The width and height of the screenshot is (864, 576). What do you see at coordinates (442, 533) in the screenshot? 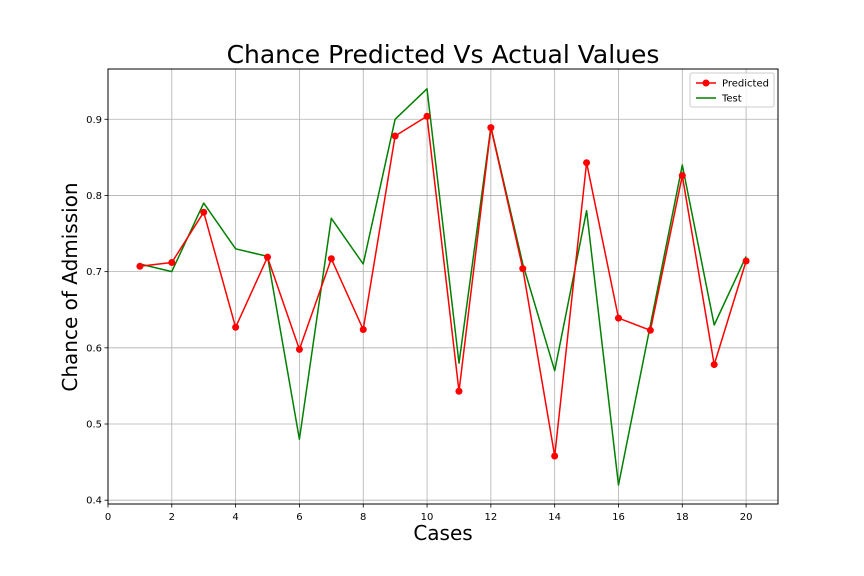
I see `x-axis-label: Cases` at bounding box center [442, 533].